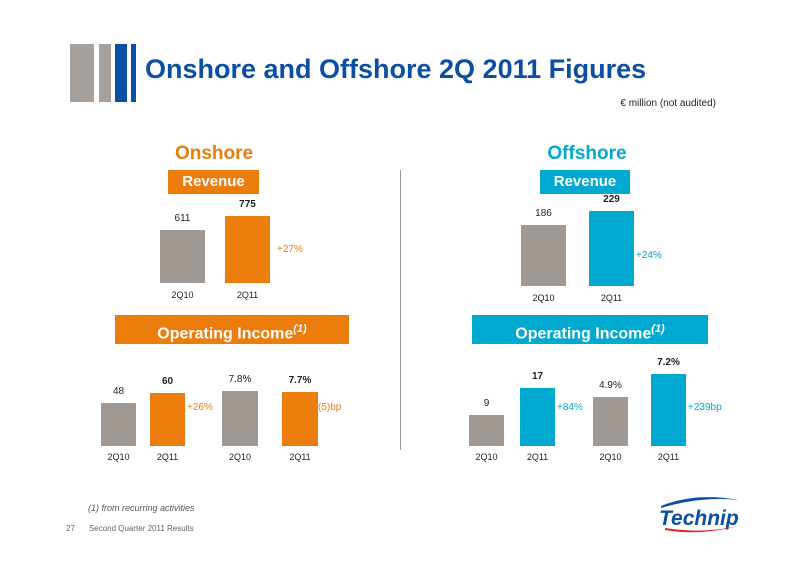 This screenshot has width=800, height=565. I want to click on offshore-revenue-value-label: 229, so click(611, 200).